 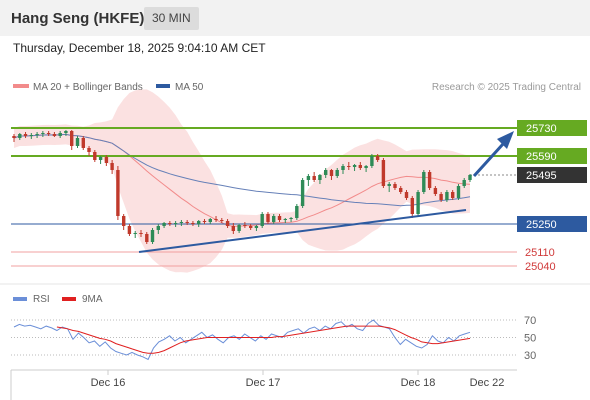 What do you see at coordinates (552, 175) in the screenshot?
I see `current-price-label-box` at bounding box center [552, 175].